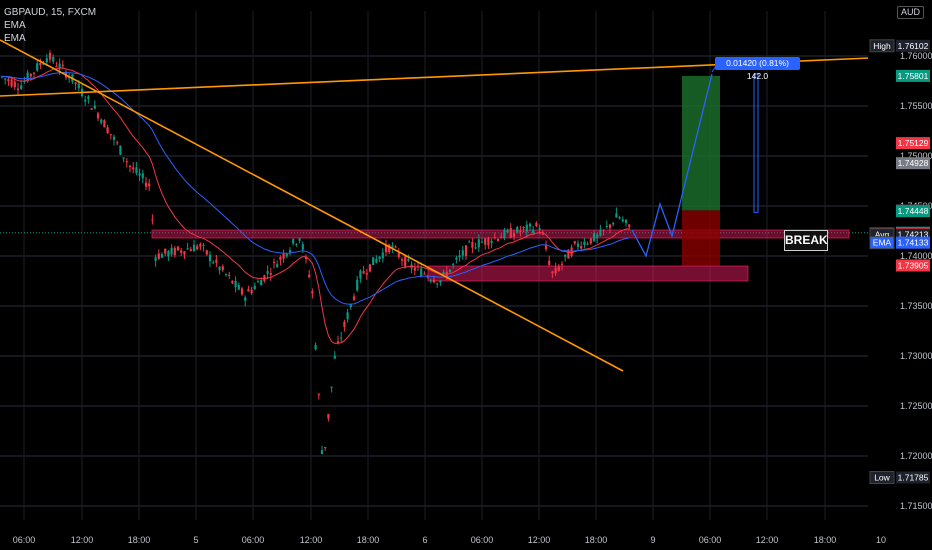 The width and height of the screenshot is (932, 550). What do you see at coordinates (913, 211) in the screenshot?
I see `price-tag-value: 1.74448` at bounding box center [913, 211].